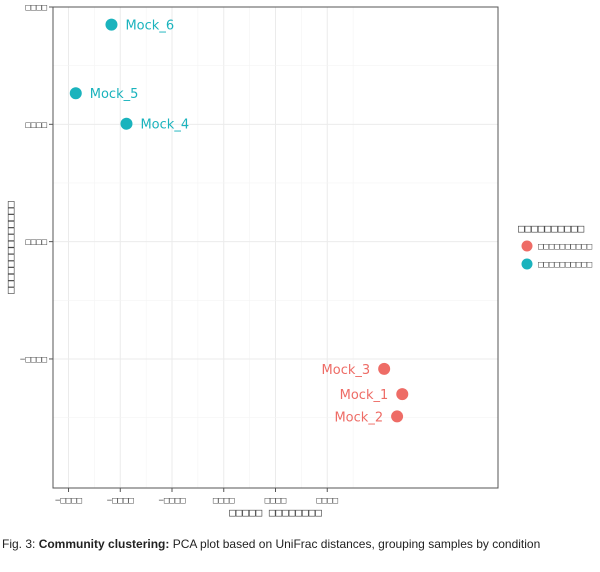 Image resolution: width=600 pixels, height=572 pixels. What do you see at coordinates (114, 94) in the screenshot?
I see `point-label: Mock_5` at bounding box center [114, 94].